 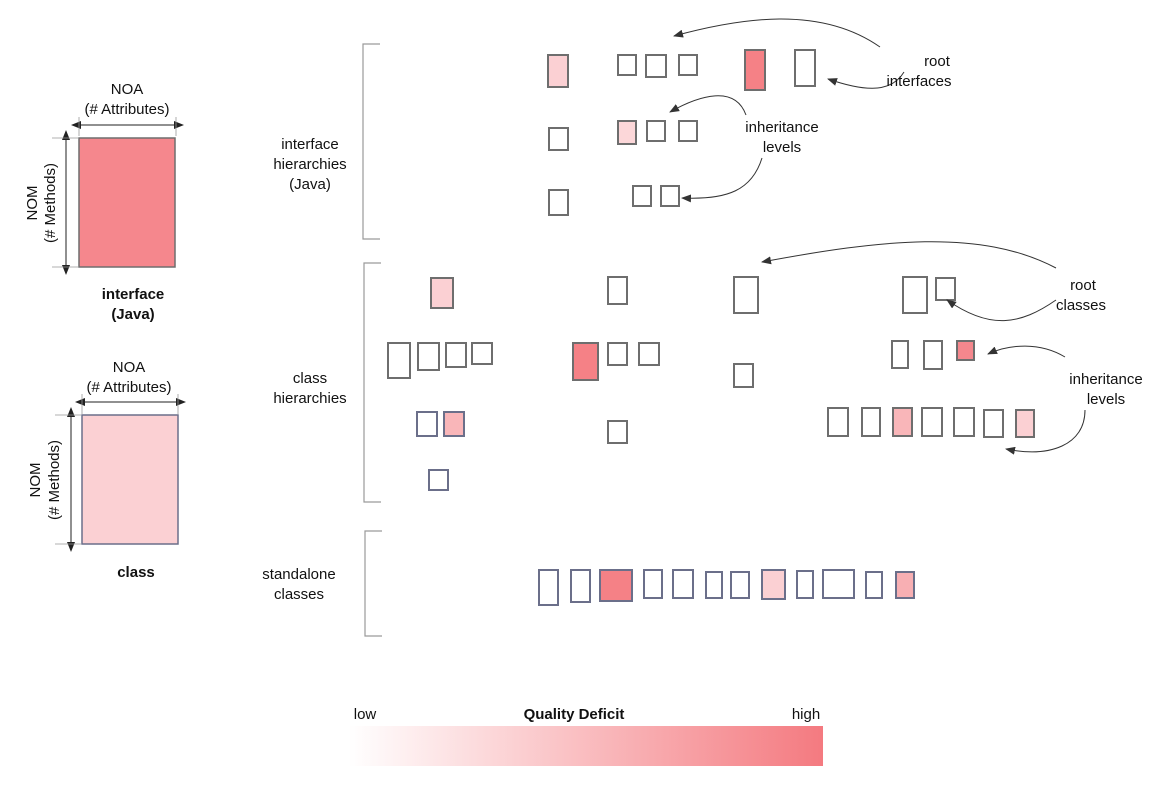 What do you see at coordinates (1065, 400) in the screenshot?
I see `annotation-inheritance-classes: inheritance levels` at bounding box center [1065, 400].